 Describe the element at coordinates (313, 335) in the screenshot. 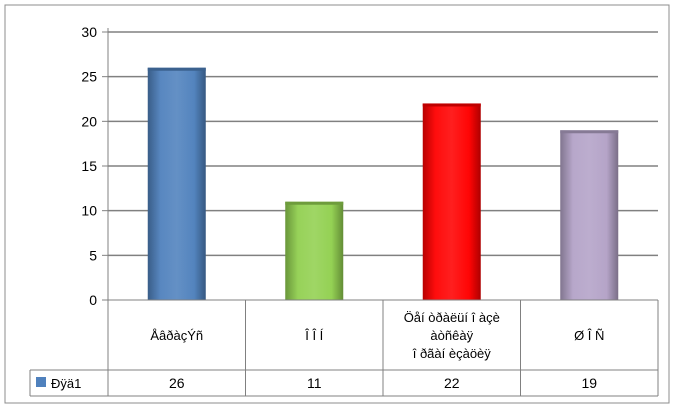

I see `x-category-label: Î Î Í` at that location.